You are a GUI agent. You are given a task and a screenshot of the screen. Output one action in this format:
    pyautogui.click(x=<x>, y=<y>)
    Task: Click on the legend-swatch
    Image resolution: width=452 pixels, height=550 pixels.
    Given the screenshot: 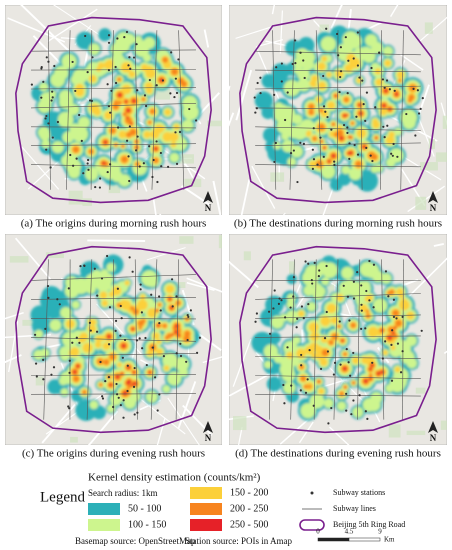 What is the action you would take?
    pyautogui.click(x=104, y=525)
    